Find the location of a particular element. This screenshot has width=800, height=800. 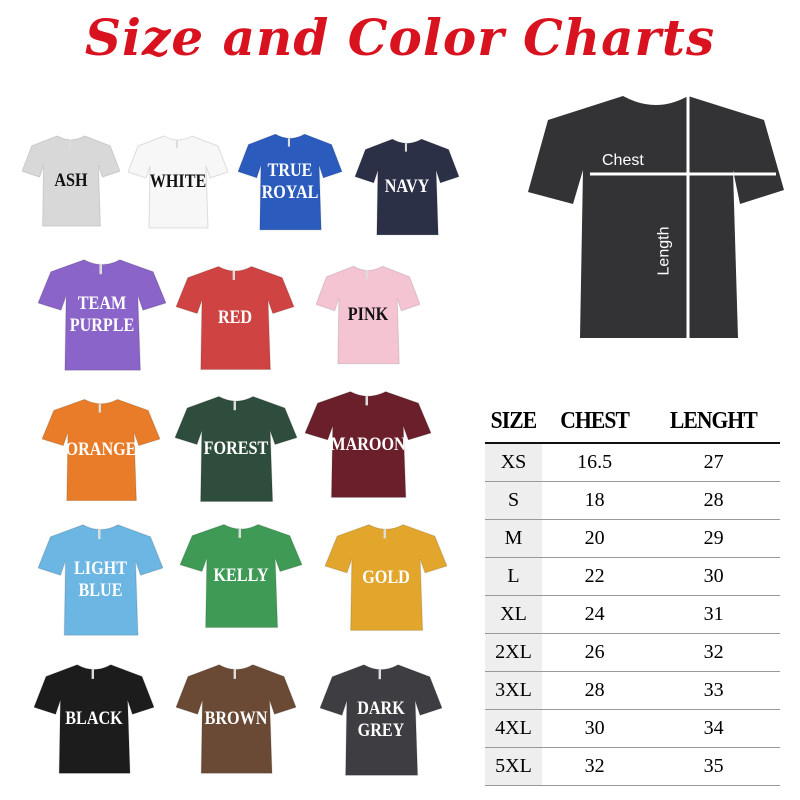

color-label: FOREST is located at coordinates (236, 448).